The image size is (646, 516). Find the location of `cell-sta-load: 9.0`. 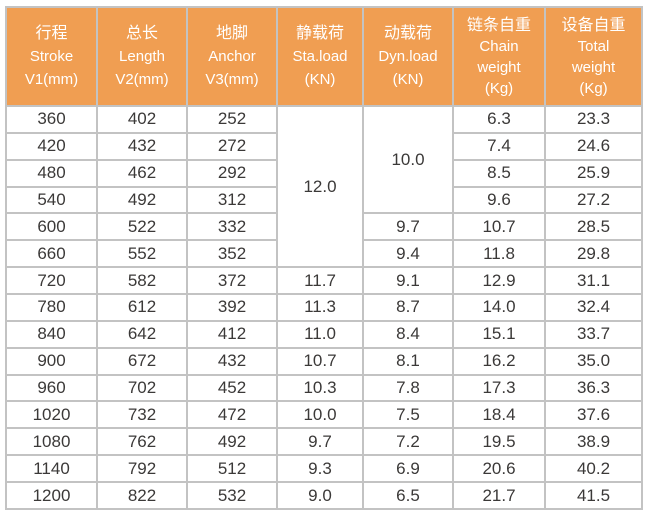

cell-sta-load: 9.0 is located at coordinates (320, 495).